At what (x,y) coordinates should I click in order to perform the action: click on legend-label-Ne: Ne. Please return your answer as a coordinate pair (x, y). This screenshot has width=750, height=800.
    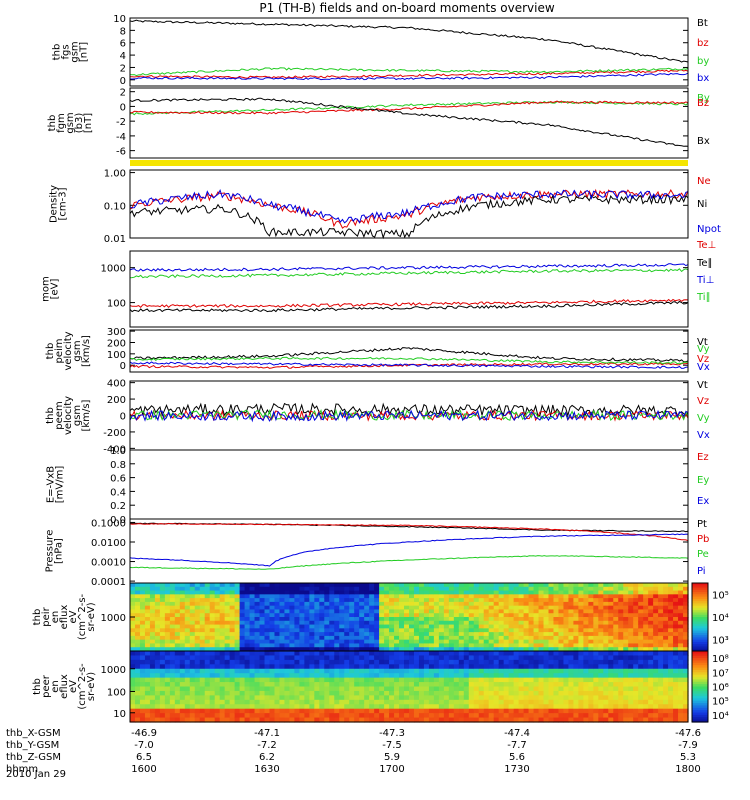
    Looking at the image, I should click on (704, 181).